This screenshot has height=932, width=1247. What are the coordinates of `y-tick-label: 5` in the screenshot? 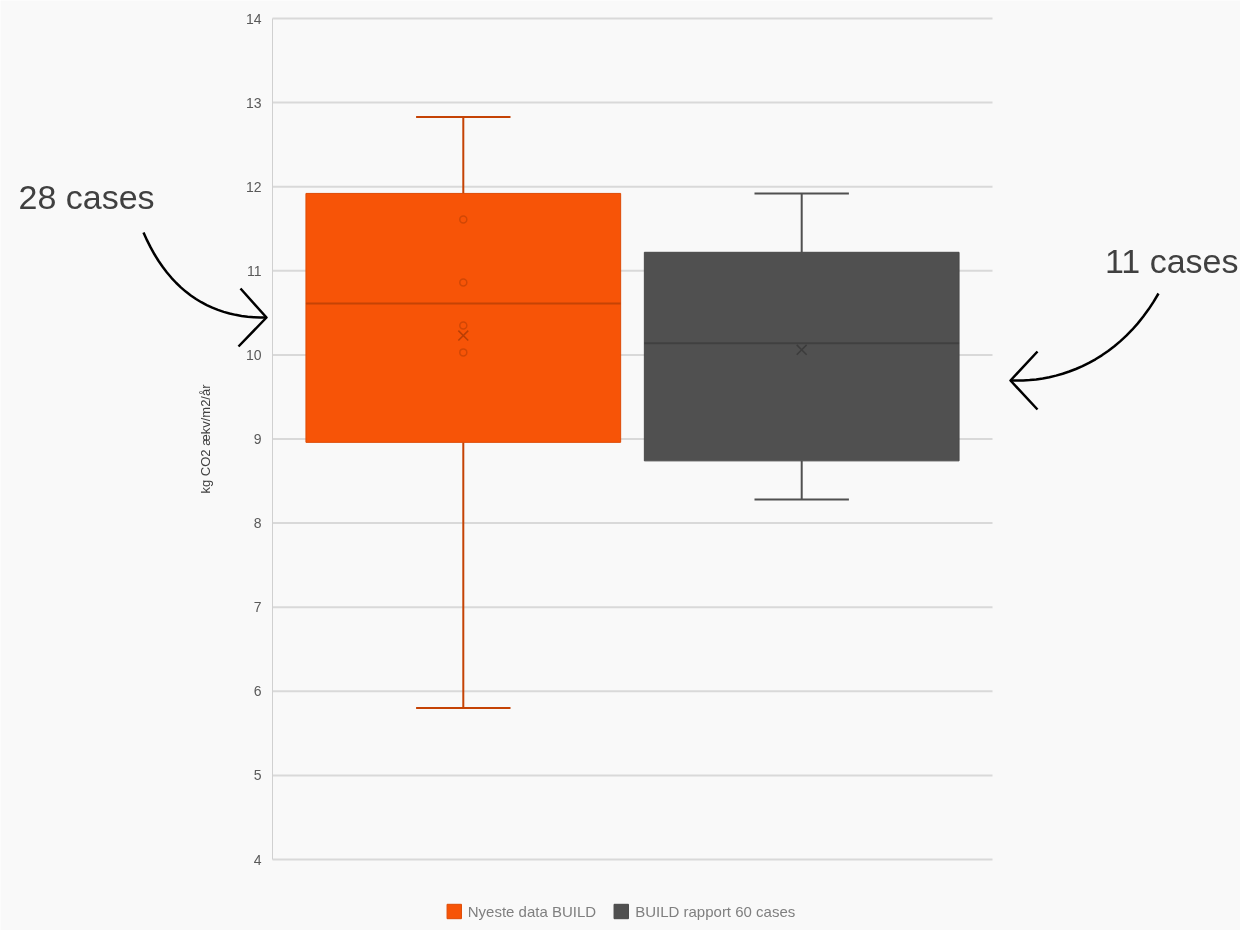 It's located at (257, 775).